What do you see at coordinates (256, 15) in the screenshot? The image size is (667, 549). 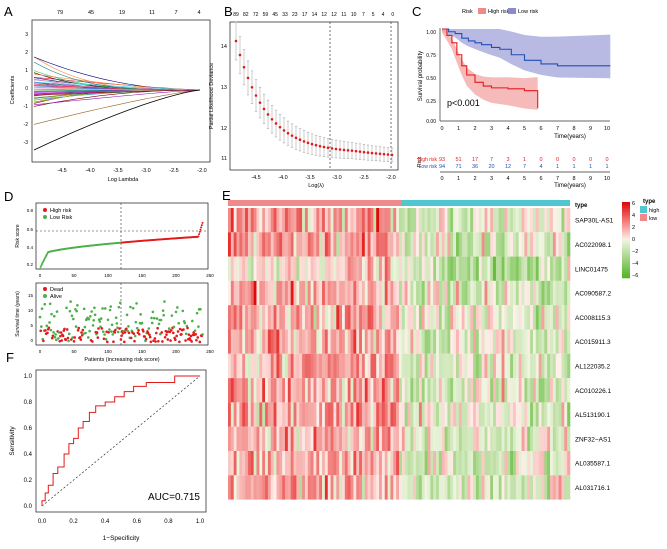 I see `b-top-tick: 72` at bounding box center [256, 15].